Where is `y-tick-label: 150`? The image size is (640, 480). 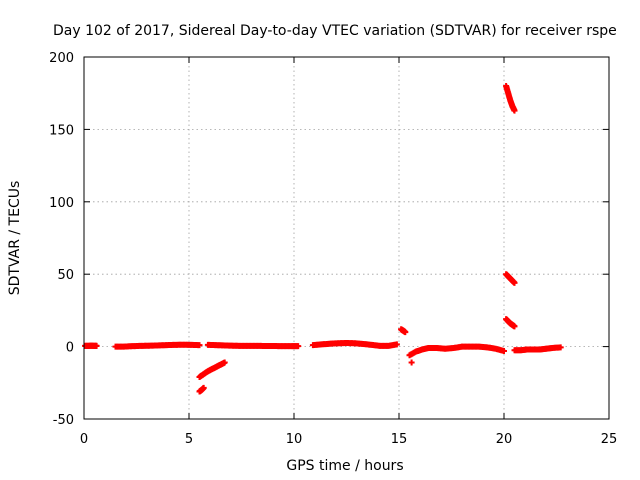 y-tick-label: 150 is located at coordinates (61, 130).